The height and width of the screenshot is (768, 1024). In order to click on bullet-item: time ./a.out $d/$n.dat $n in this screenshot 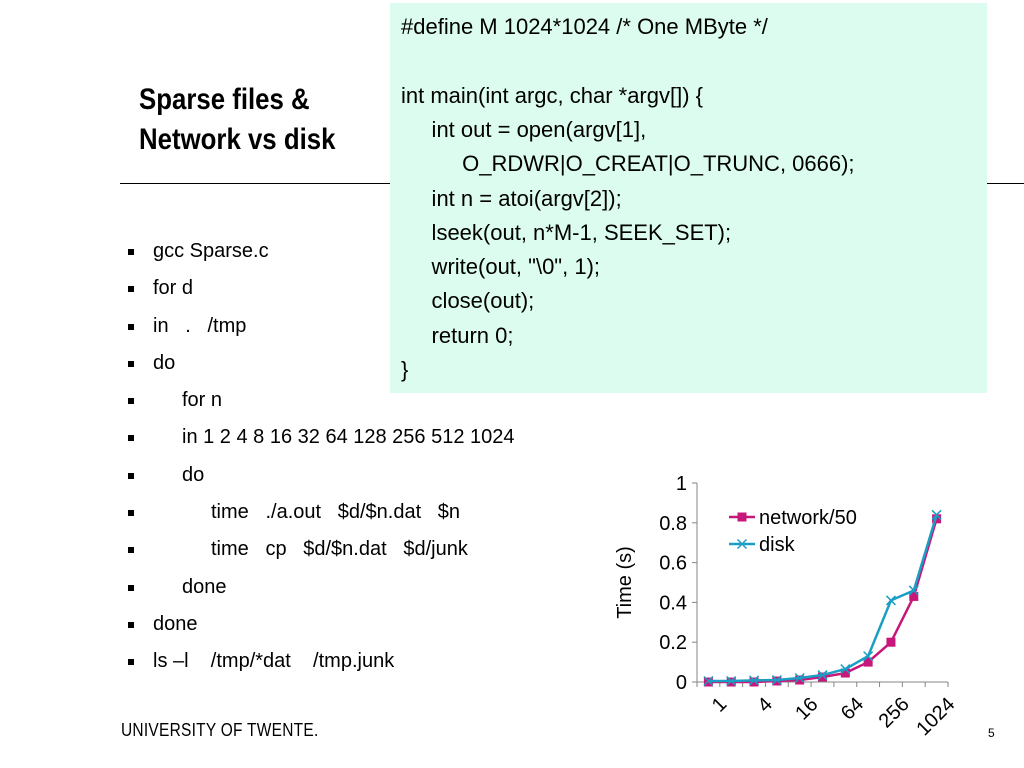, I will do `click(368, 515)`.